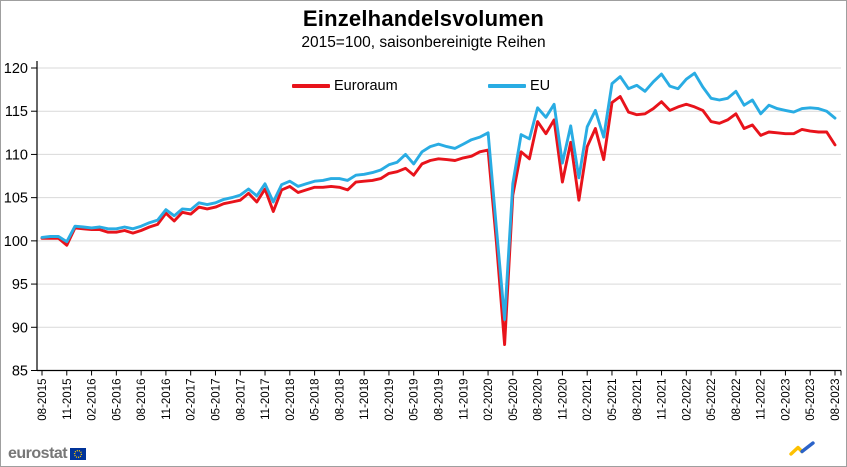 This screenshot has width=847, height=467. Describe the element at coordinates (78, 454) in the screenshot. I see `eu-flag-icon` at that location.